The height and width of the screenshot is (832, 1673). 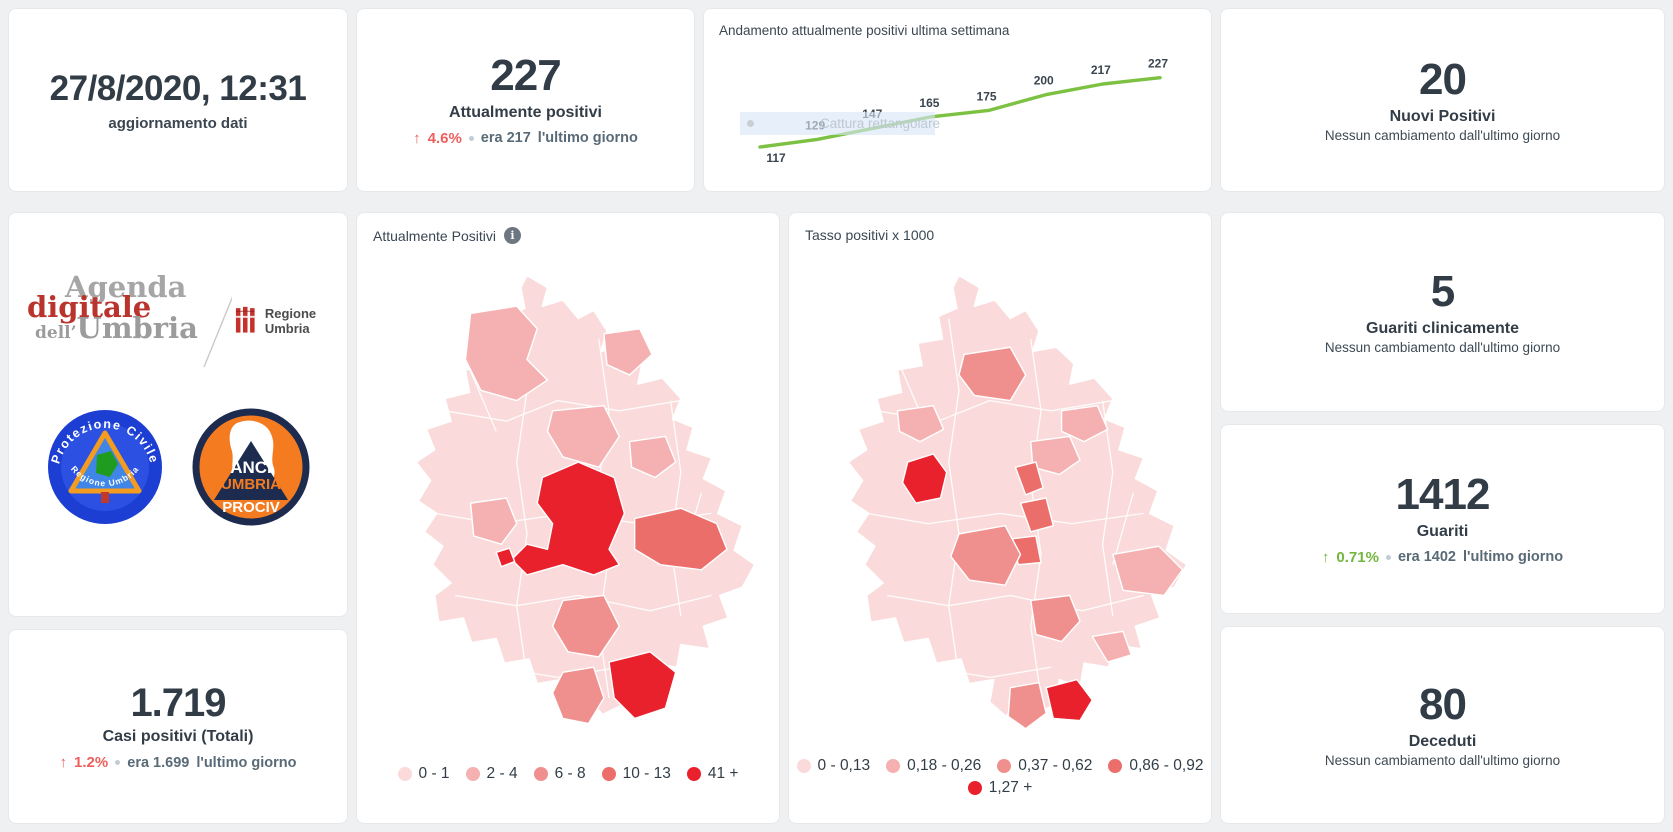 What do you see at coordinates (91, 762) in the screenshot?
I see `total-cases-delta: 1.2%` at bounding box center [91, 762].